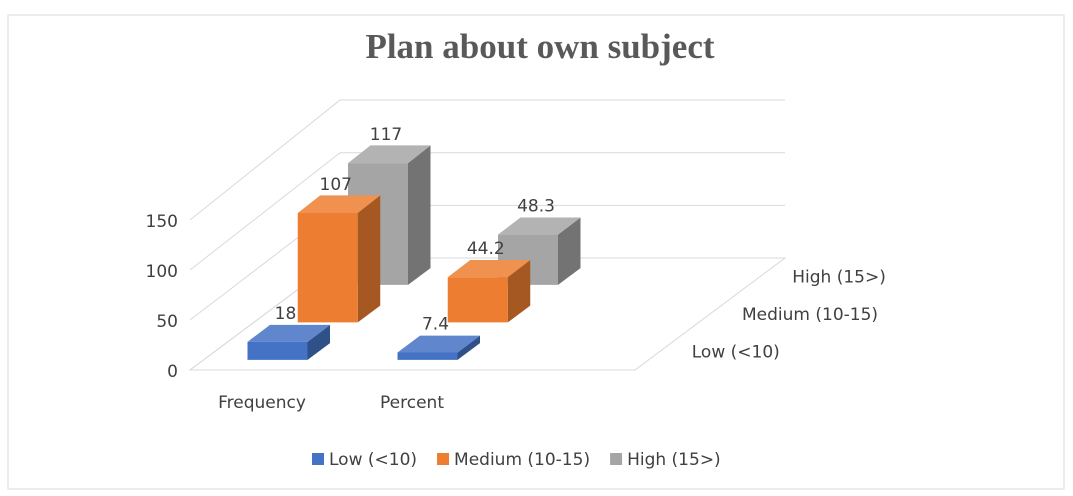 The image size is (1073, 496). Describe the element at coordinates (536, 207) in the screenshot. I see `data-label: 48.3` at that location.